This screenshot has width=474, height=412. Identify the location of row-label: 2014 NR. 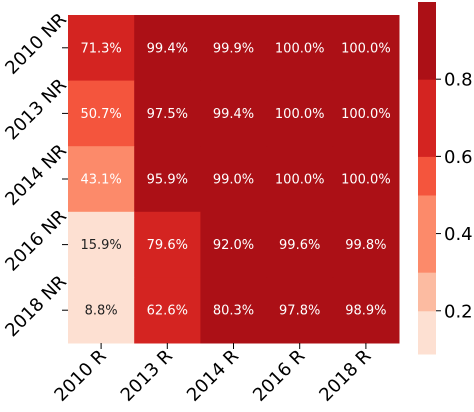
(36, 175).